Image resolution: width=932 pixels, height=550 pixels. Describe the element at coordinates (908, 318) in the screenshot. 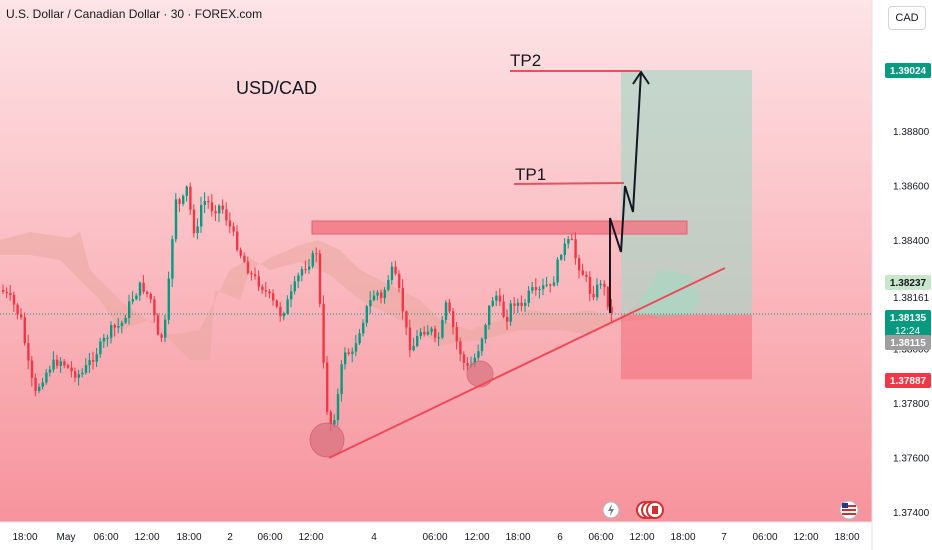

I see `price-tag-label: 1.38135` at that location.